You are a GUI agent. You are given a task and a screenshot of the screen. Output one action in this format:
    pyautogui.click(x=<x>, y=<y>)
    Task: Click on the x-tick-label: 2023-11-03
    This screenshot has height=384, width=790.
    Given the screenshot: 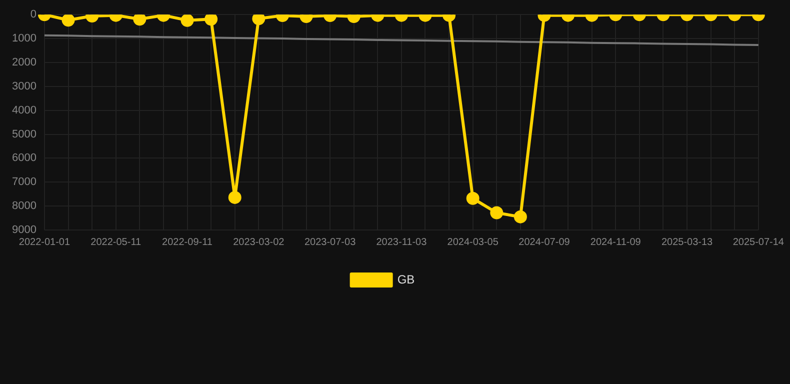 What is the action you would take?
    pyautogui.click(x=402, y=242)
    